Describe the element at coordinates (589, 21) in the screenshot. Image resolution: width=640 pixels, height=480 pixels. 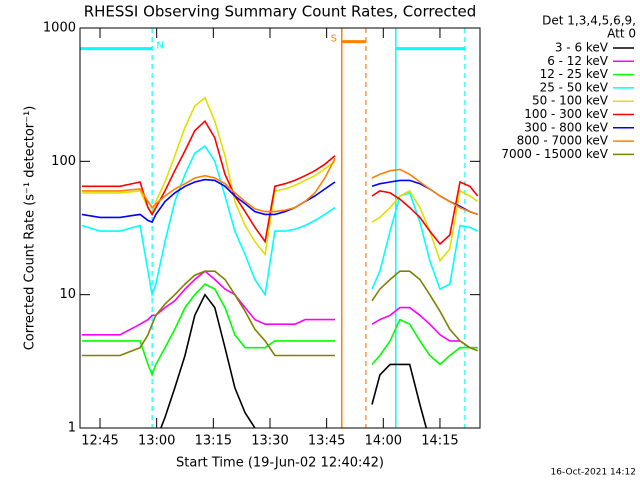
I see `legend-header: Det 1,3,4,5,6,9,` at that location.